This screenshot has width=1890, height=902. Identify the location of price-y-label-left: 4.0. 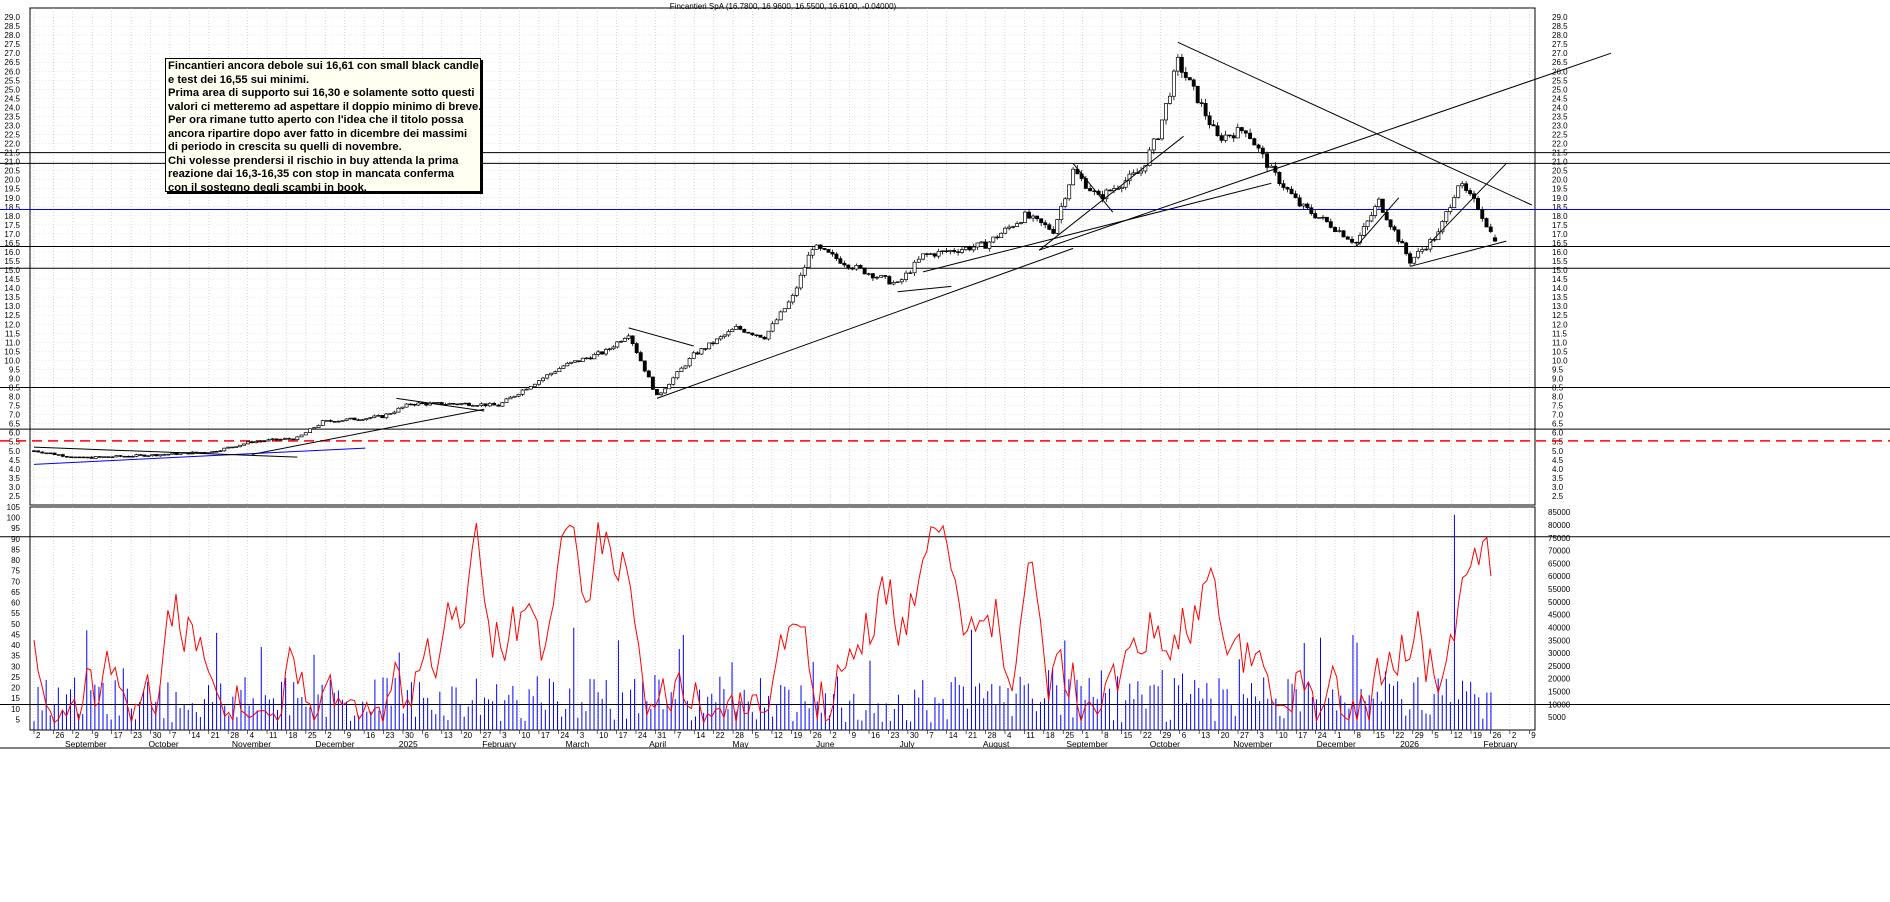
(15, 469).